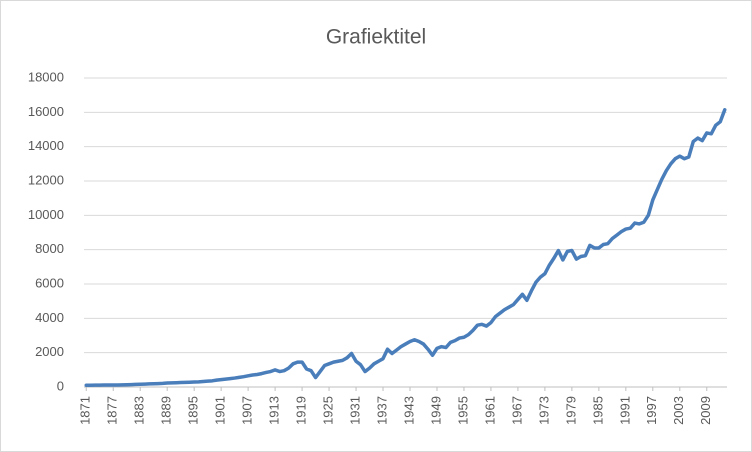 This screenshot has width=752, height=452. I want to click on y-tick-label: 12000, so click(46, 179).